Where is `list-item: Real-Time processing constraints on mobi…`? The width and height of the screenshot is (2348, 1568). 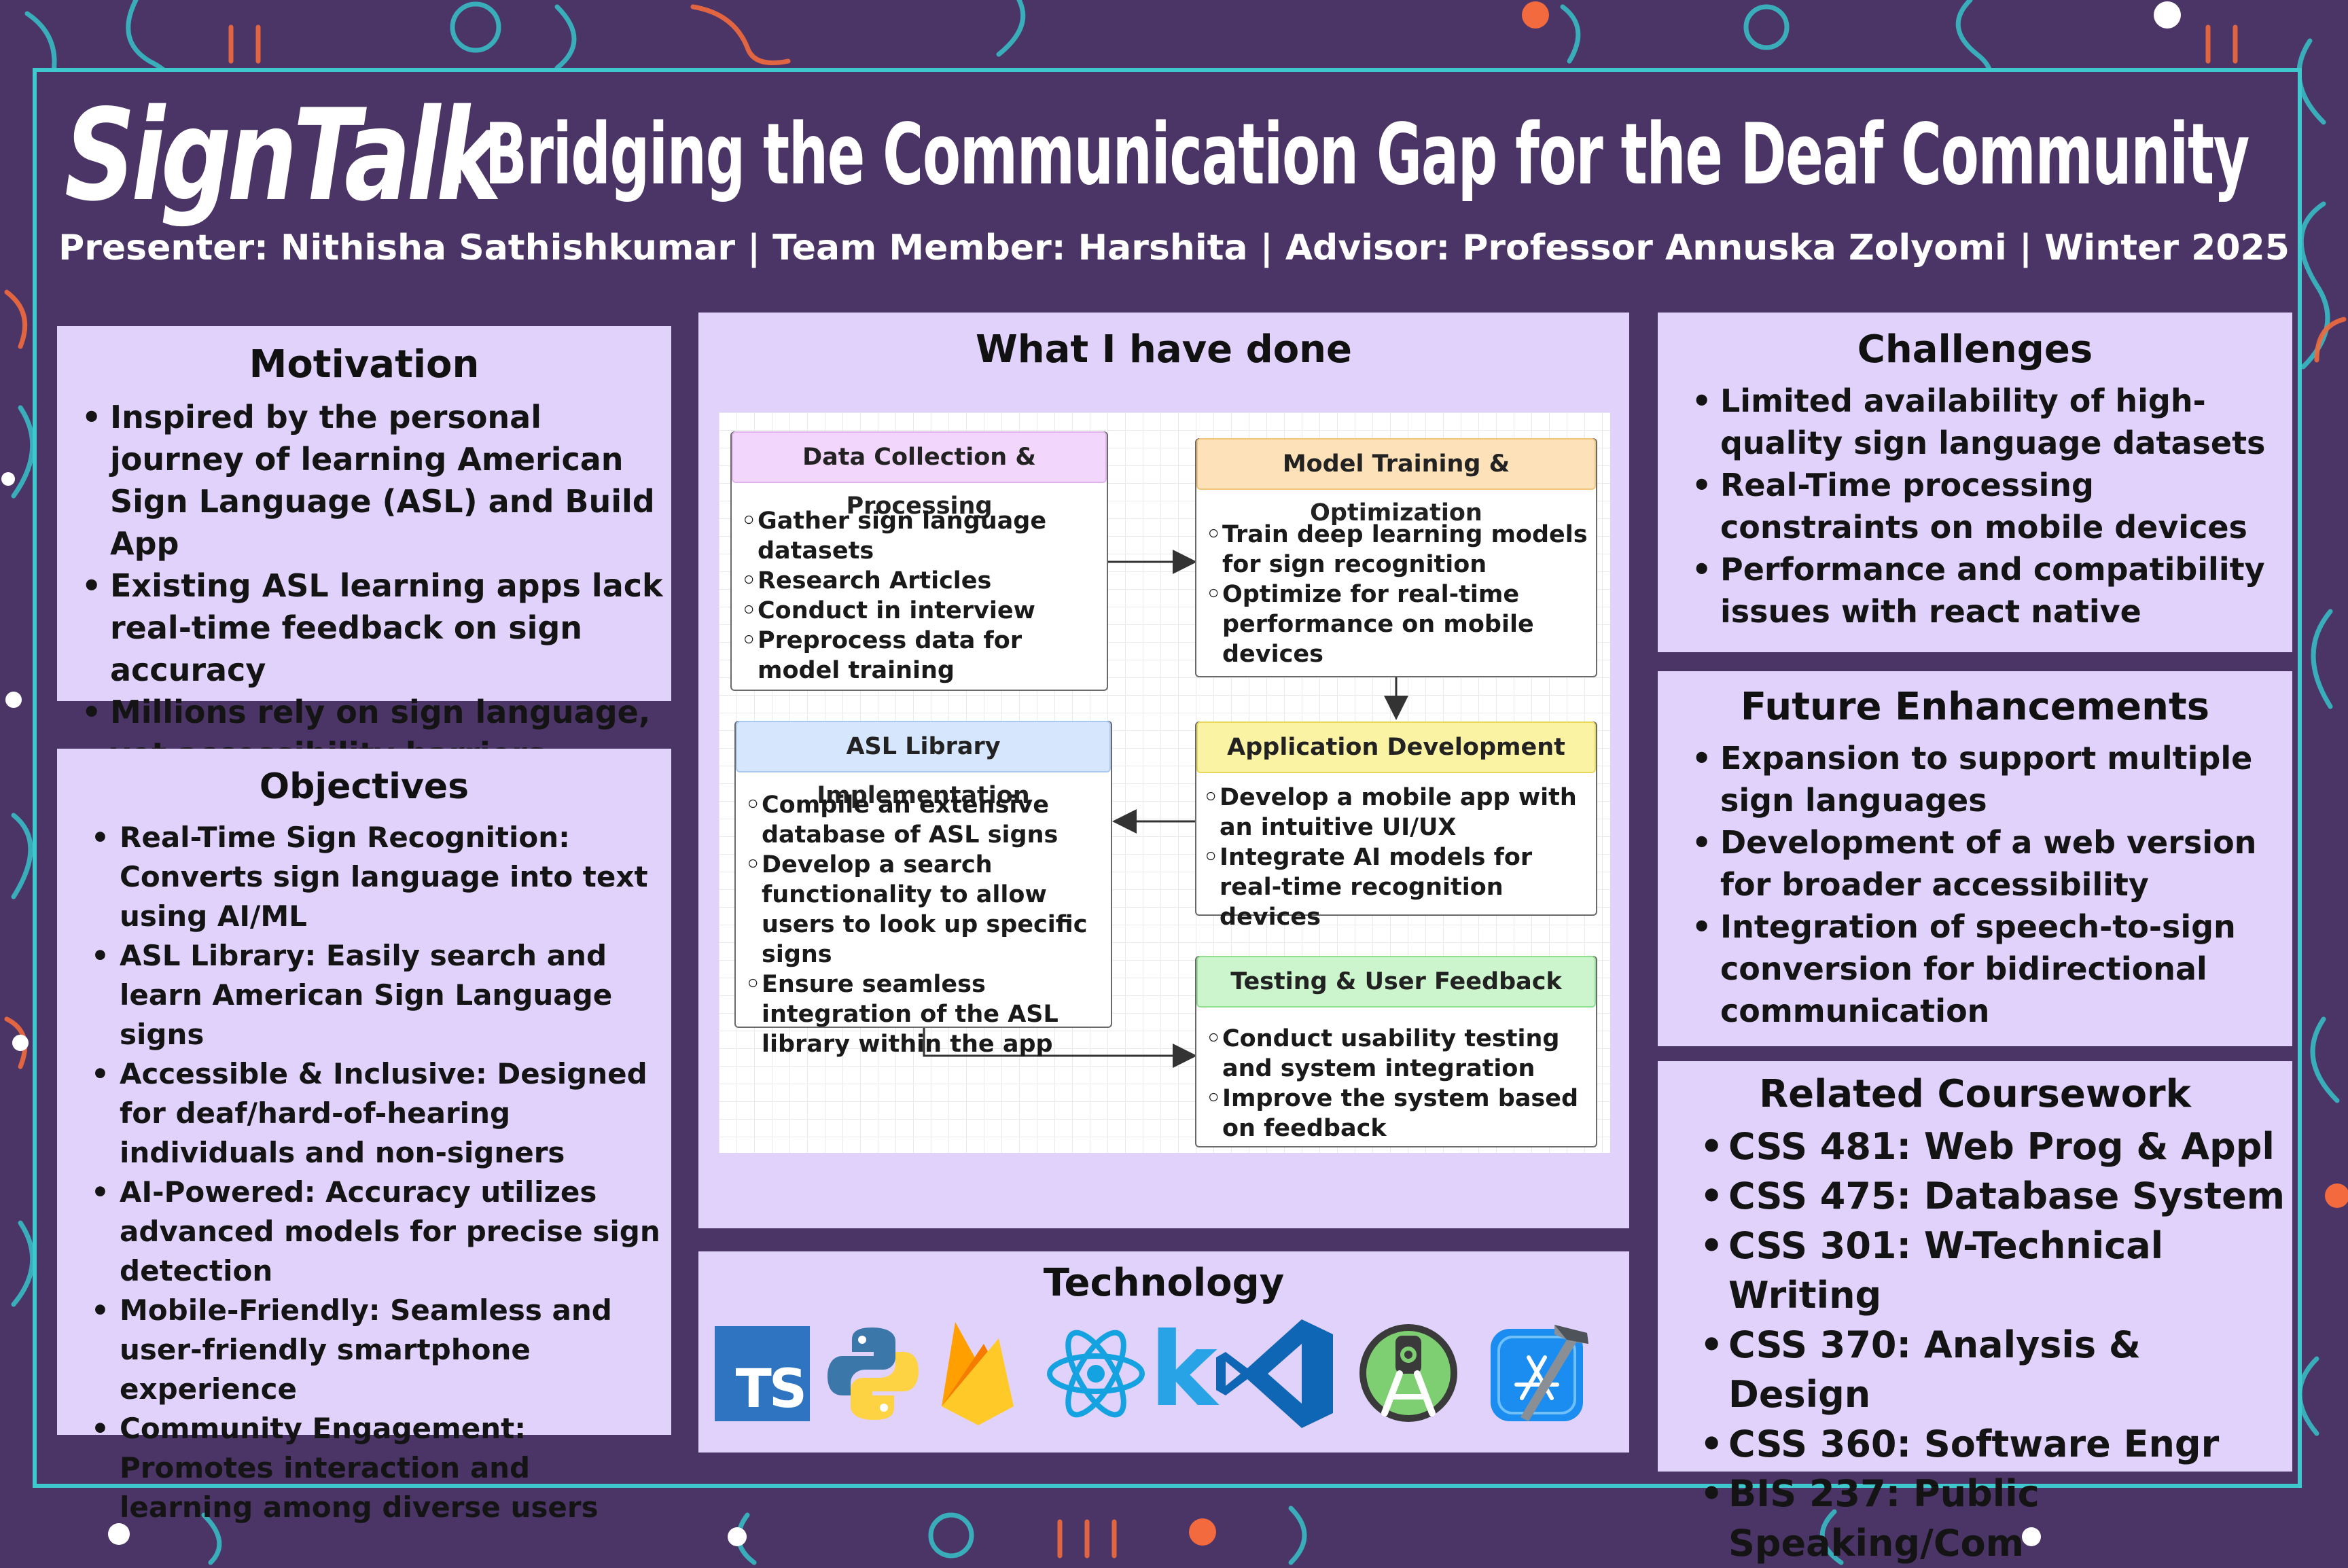 list-item: Real-Time processing constraints on mobi… is located at coordinates (1992, 506).